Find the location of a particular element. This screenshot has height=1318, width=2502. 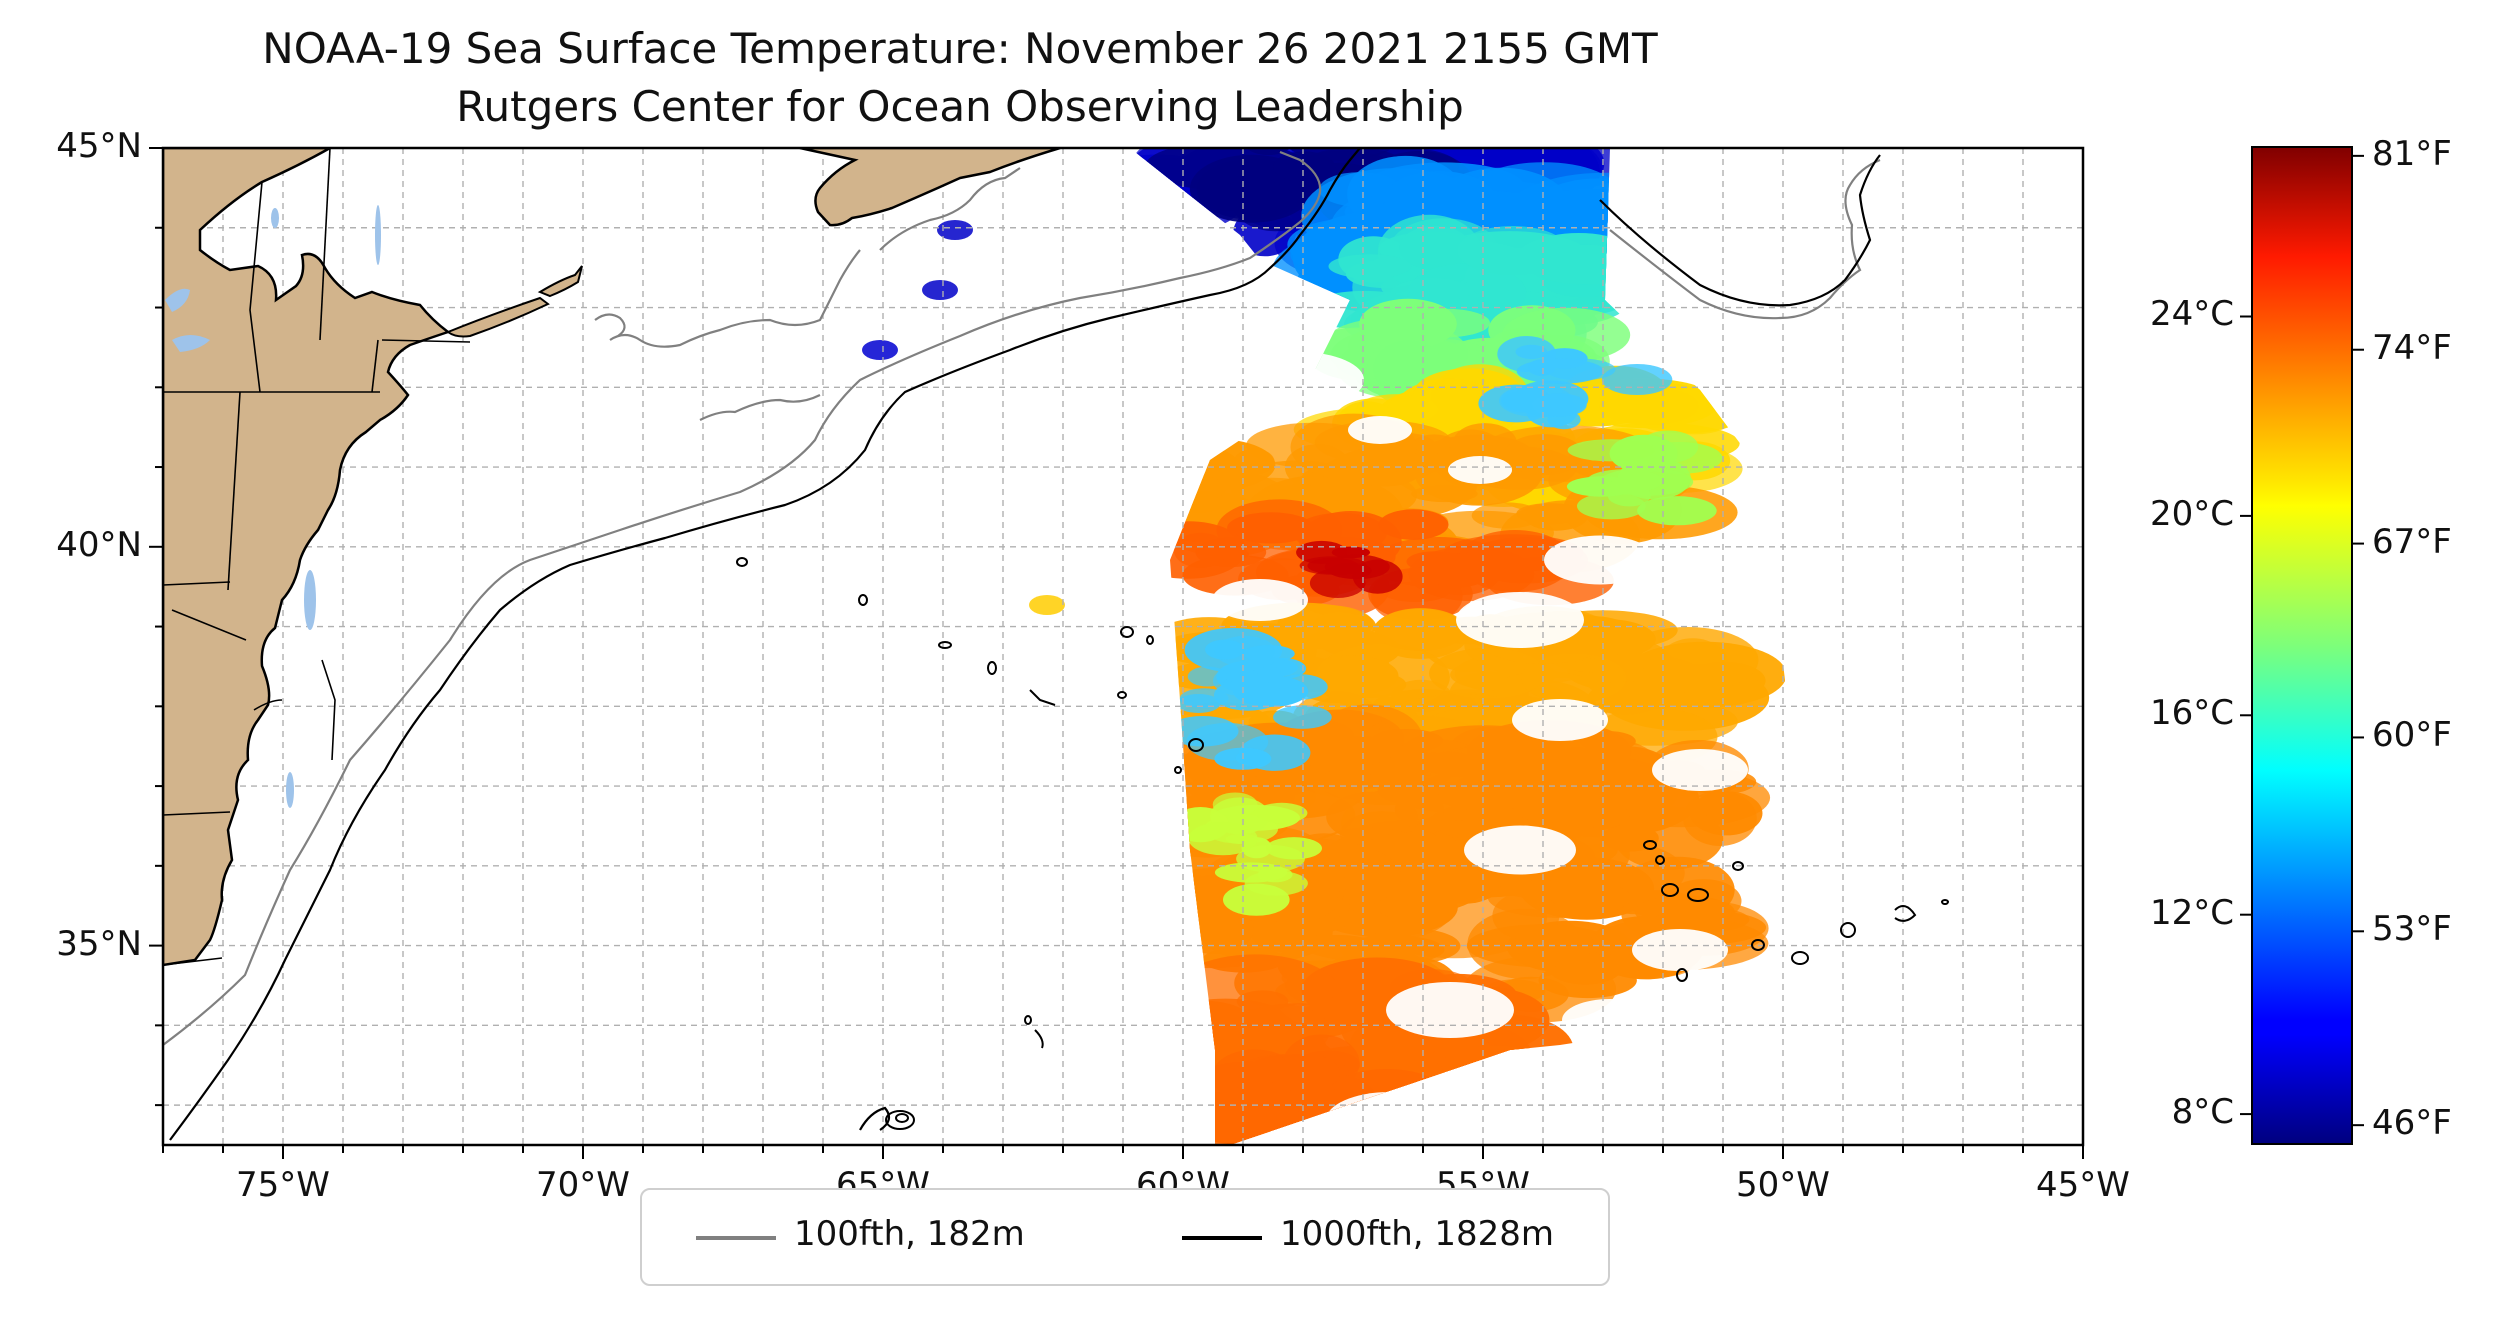

x-tick-label: 45°W is located at coordinates (2083, 1185).